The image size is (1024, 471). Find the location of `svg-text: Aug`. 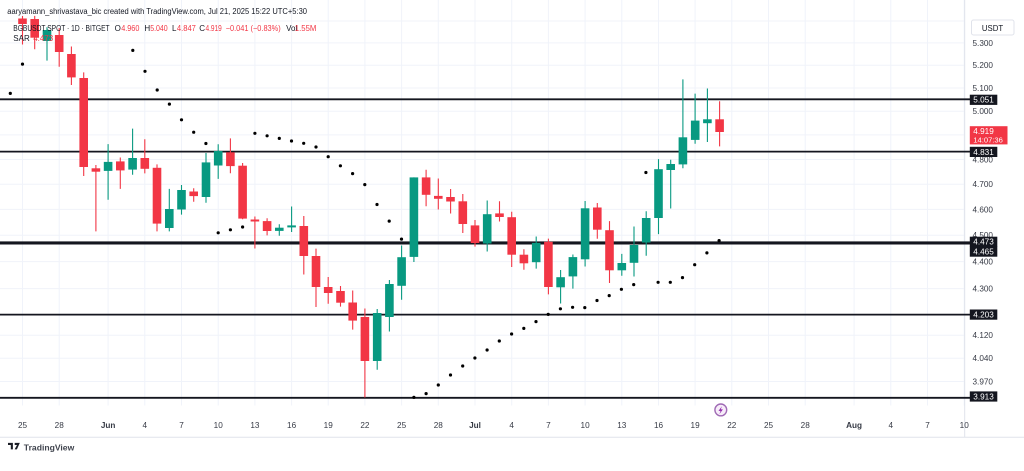

svg-text: Aug is located at coordinates (854, 425).